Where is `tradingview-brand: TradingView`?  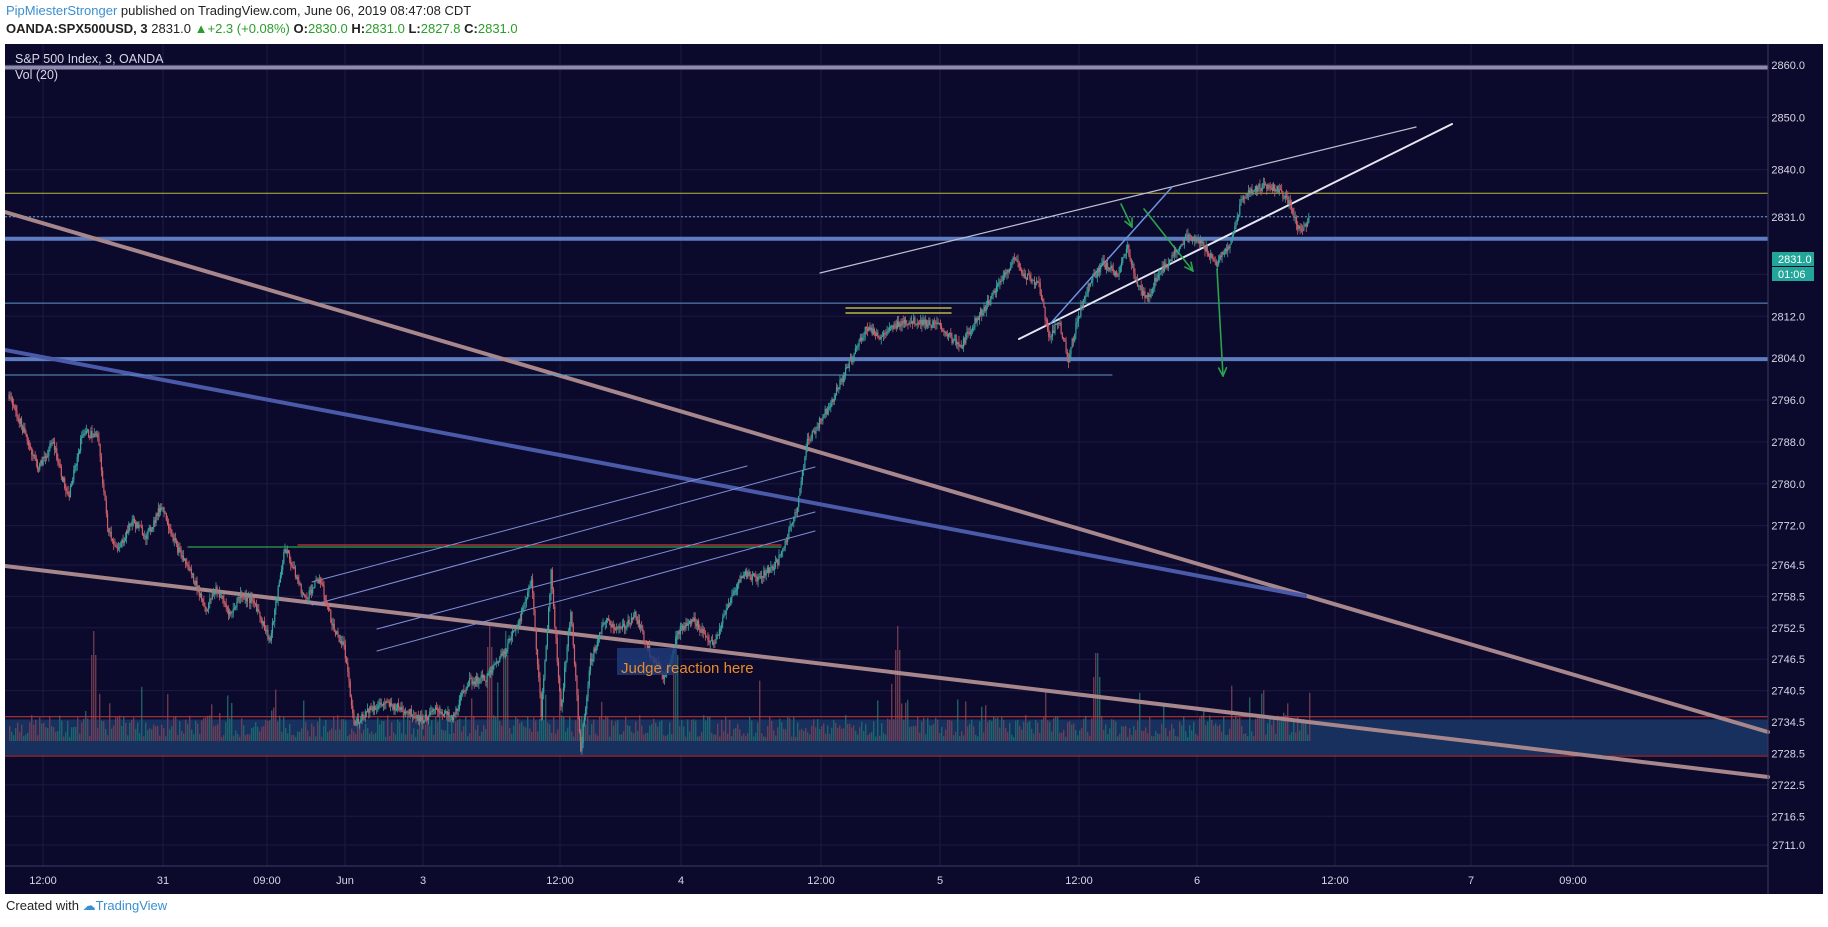 tradingview-brand: TradingView is located at coordinates (131, 905).